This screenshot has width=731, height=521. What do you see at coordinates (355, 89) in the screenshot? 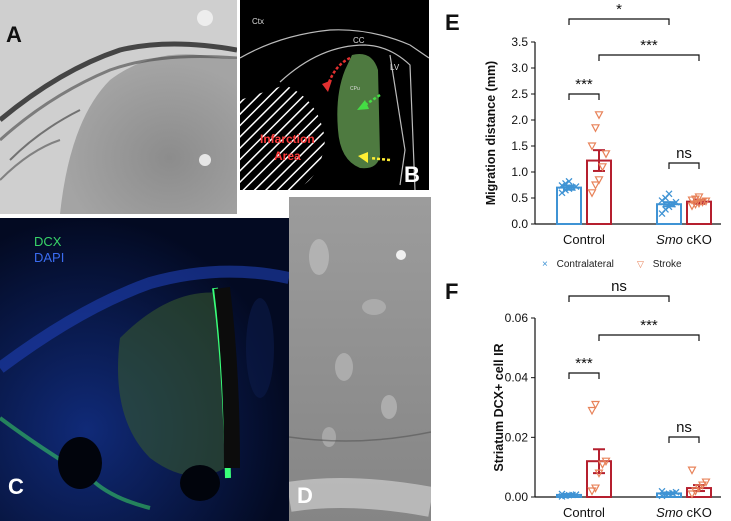
I see `label-cpu: CPu` at bounding box center [355, 89].